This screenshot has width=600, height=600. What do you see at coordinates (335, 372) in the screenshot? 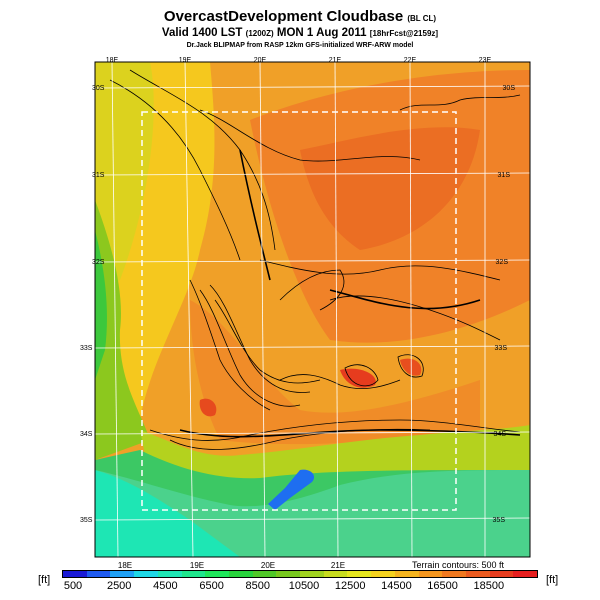
I see `field-orange-south` at bounding box center [335, 372].